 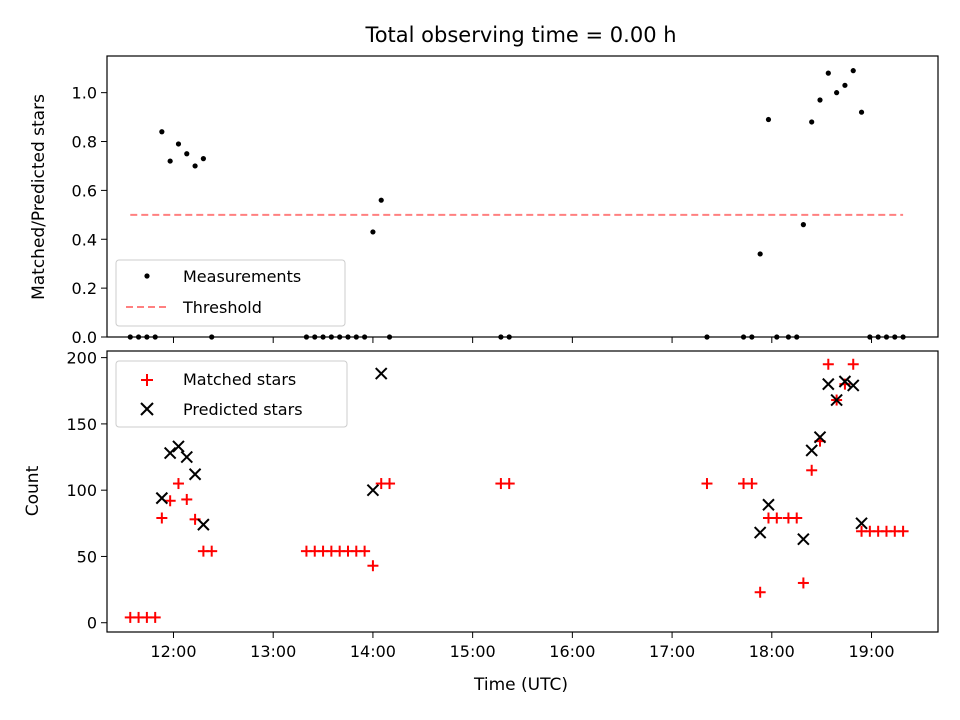 I want to click on x-tick-label: 17:00, so click(x=672, y=651).